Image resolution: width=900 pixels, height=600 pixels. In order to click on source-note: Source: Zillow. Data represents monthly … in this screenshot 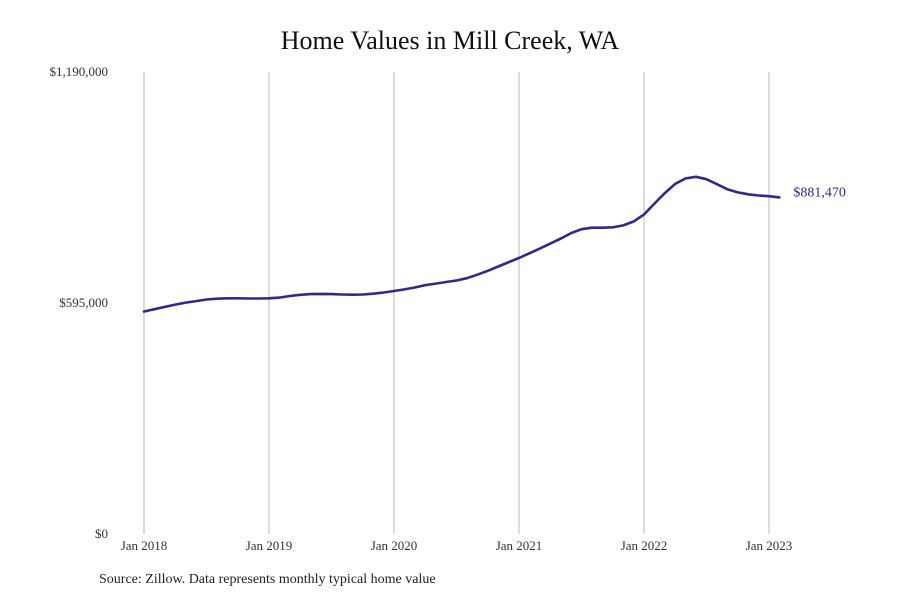, I will do `click(267, 579)`.